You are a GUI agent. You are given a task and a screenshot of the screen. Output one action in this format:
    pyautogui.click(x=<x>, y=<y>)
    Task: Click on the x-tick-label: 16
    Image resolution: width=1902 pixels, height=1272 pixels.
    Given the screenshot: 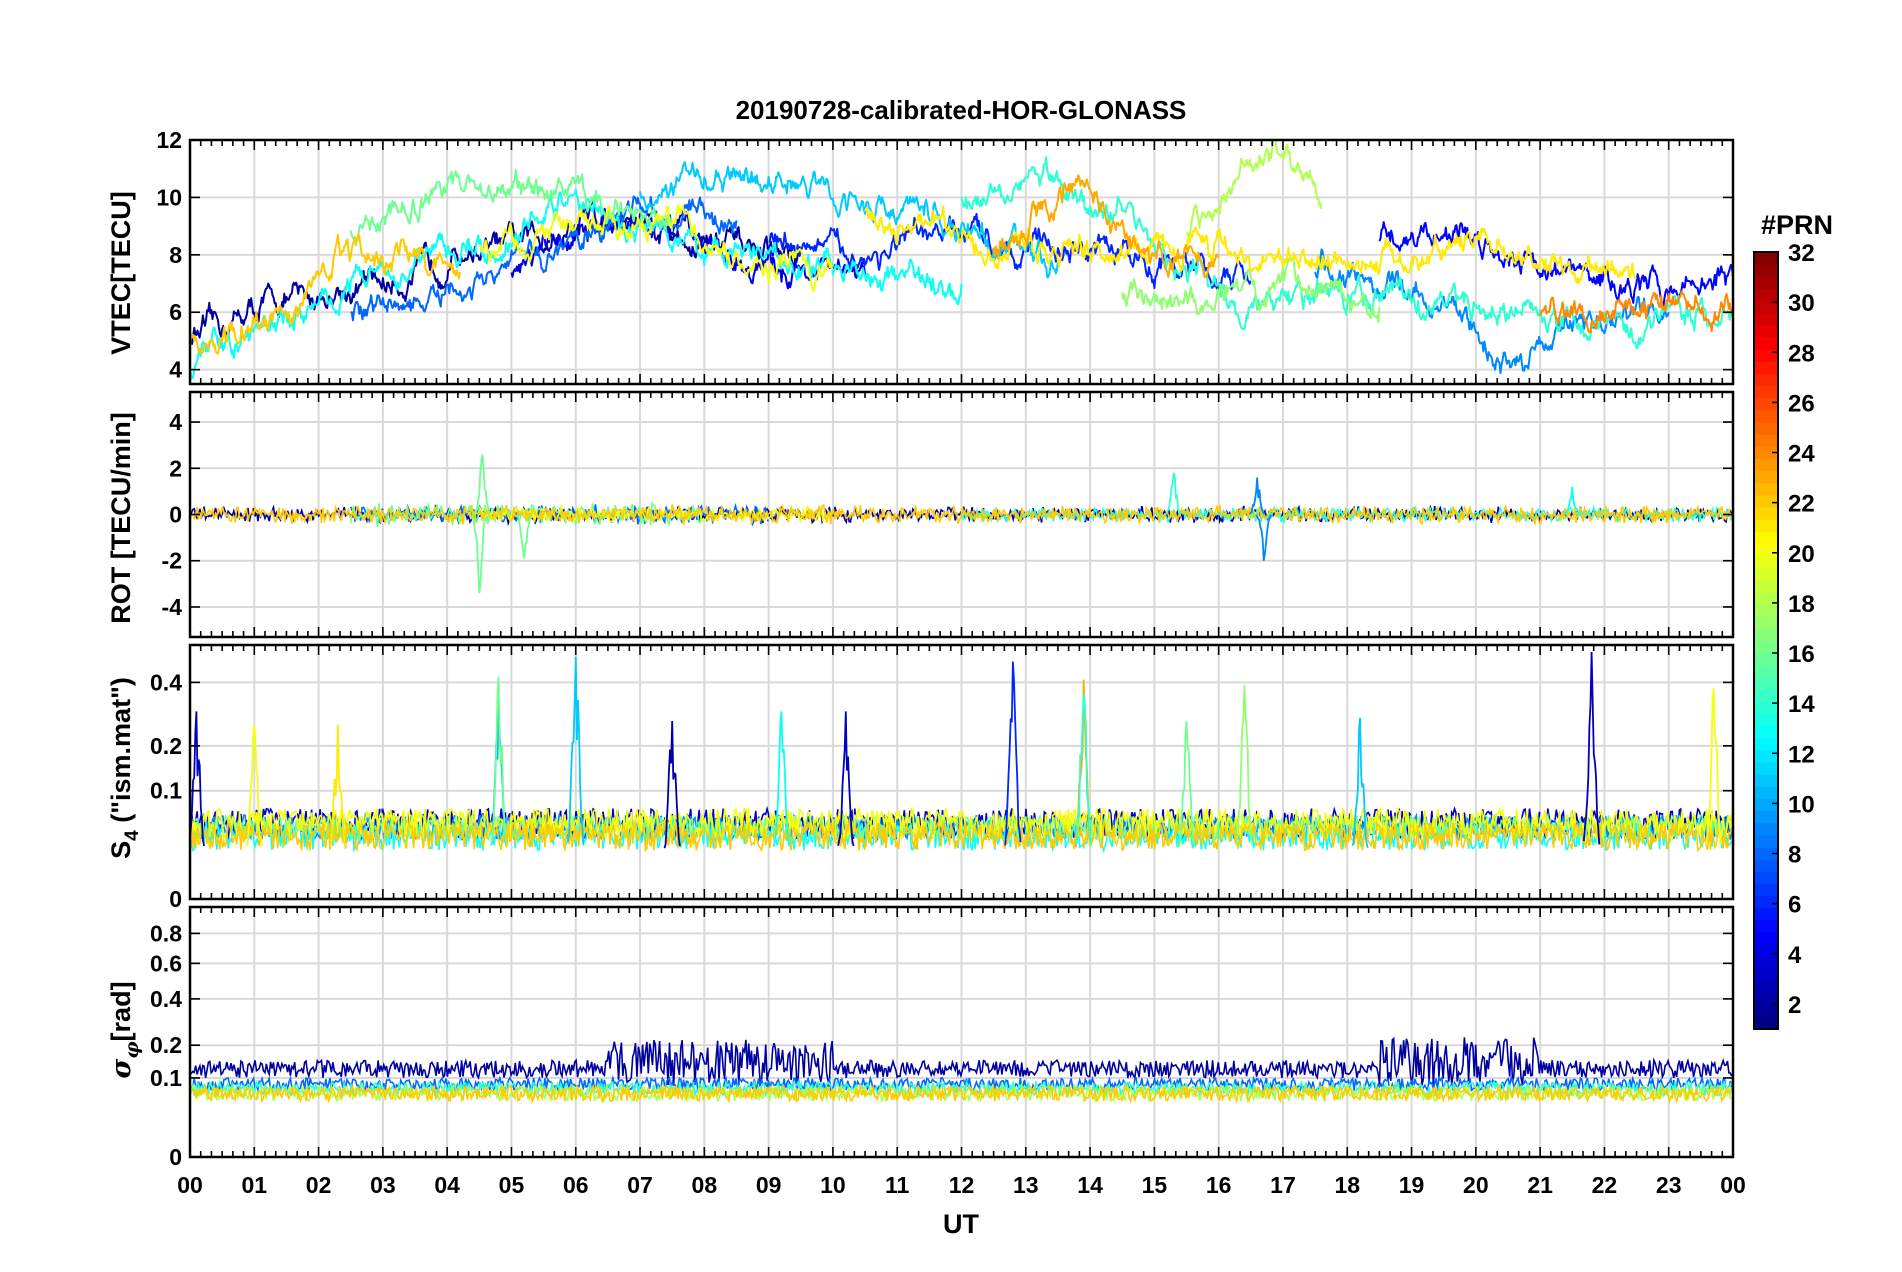 What is the action you would take?
    pyautogui.click(x=1219, y=1185)
    